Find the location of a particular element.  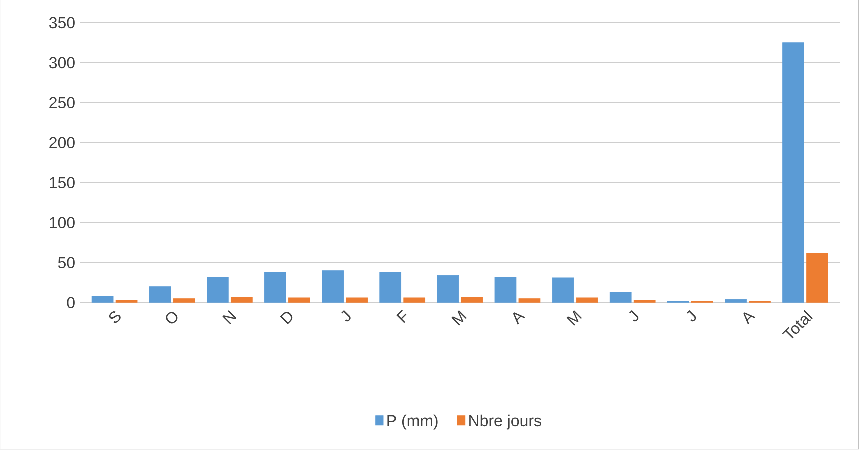

y-tick-label: 300 is located at coordinates (62, 63).